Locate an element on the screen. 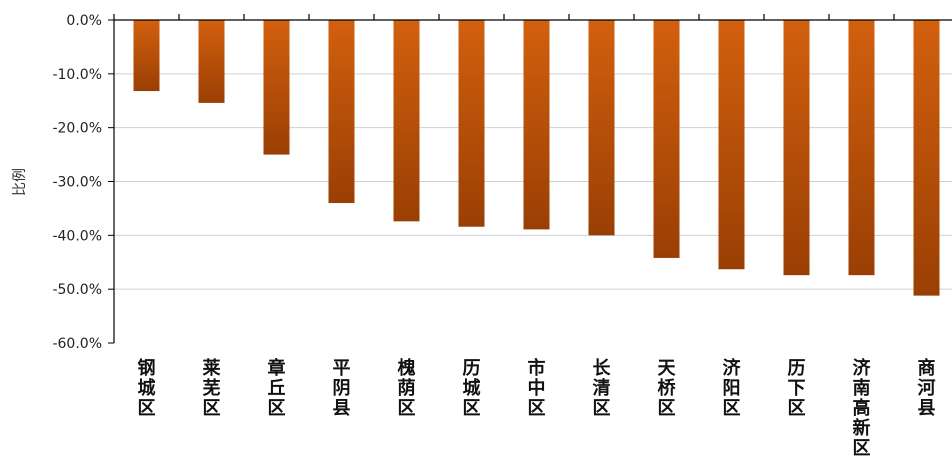 The image size is (952, 461). y-tick-label: -20.0% is located at coordinates (77, 129).